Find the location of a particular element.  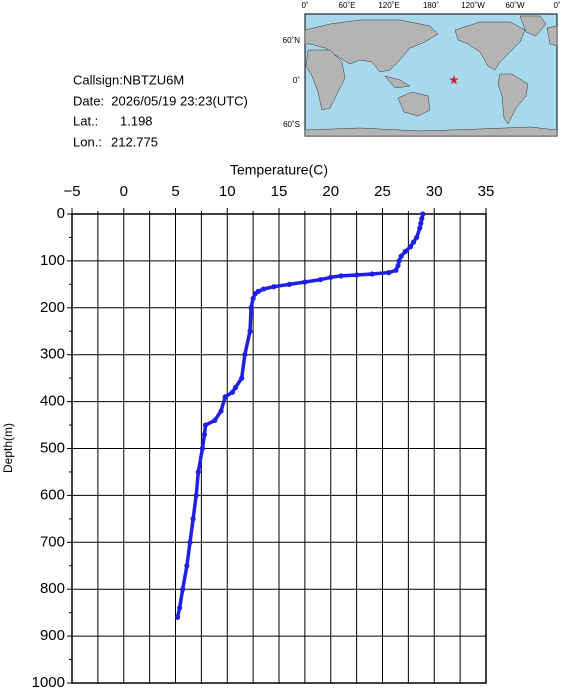

y-tick-label: 0 is located at coordinates (61, 213).